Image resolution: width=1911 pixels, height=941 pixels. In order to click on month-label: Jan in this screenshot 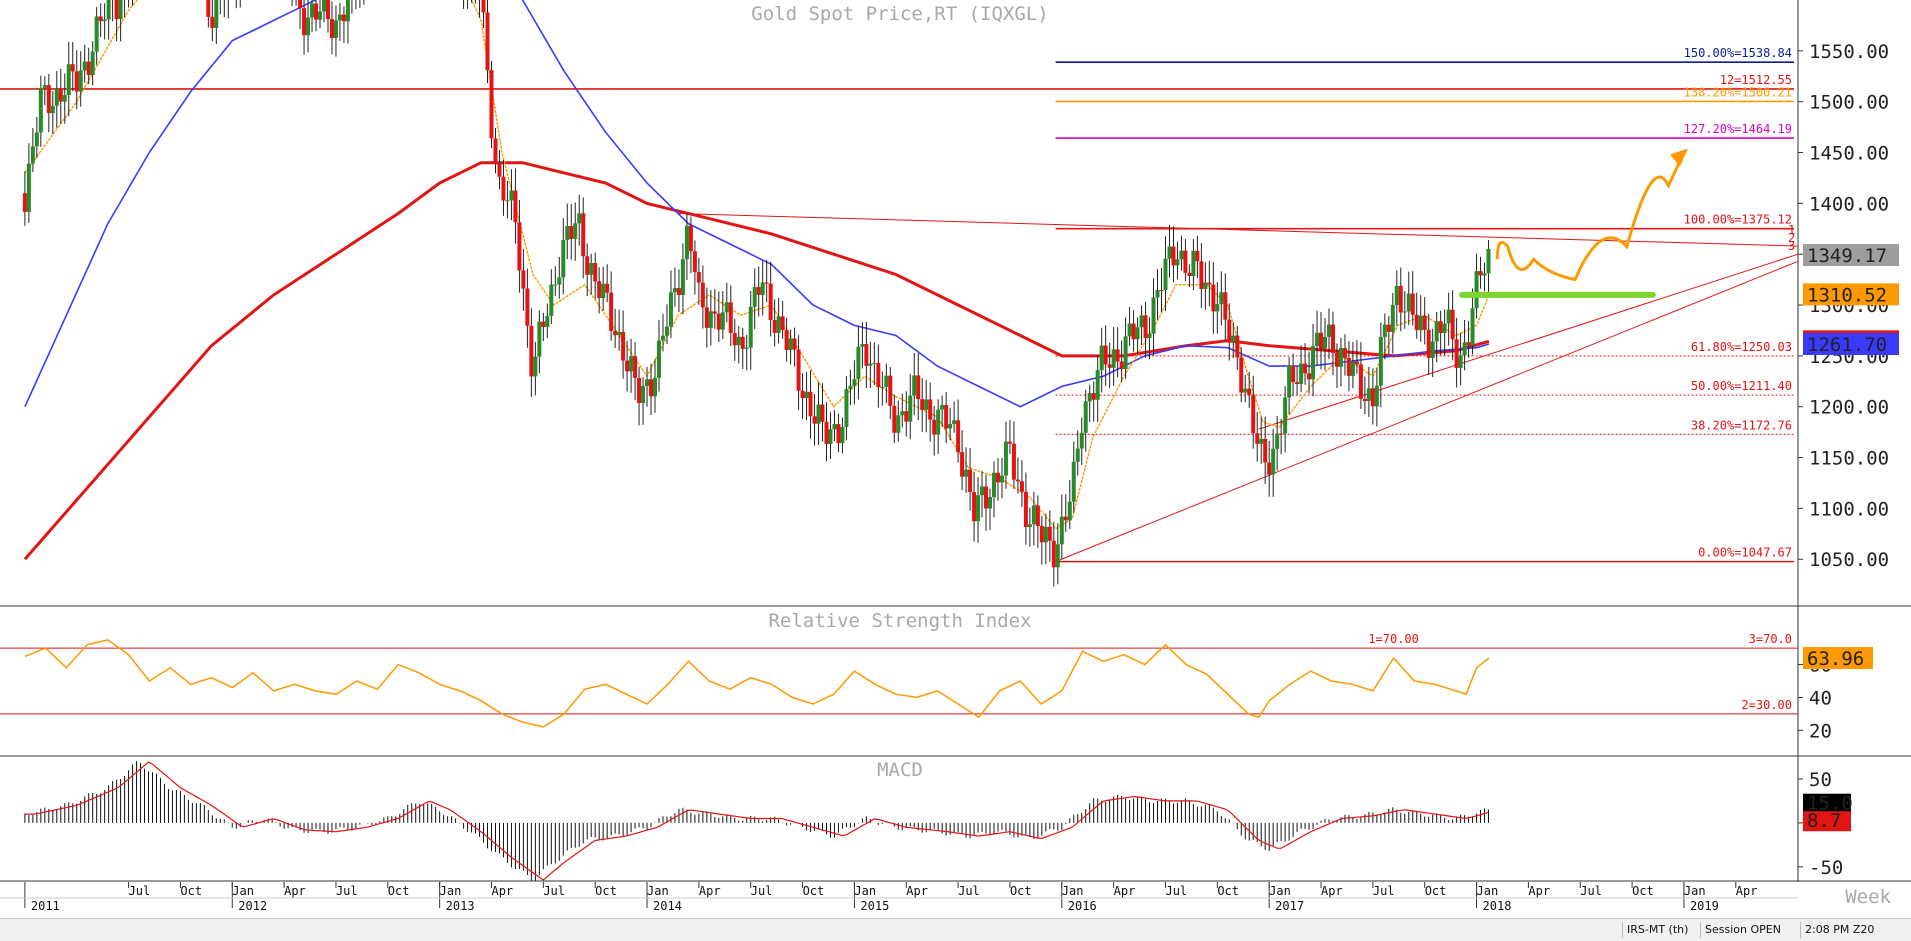, I will do `click(243, 891)`.